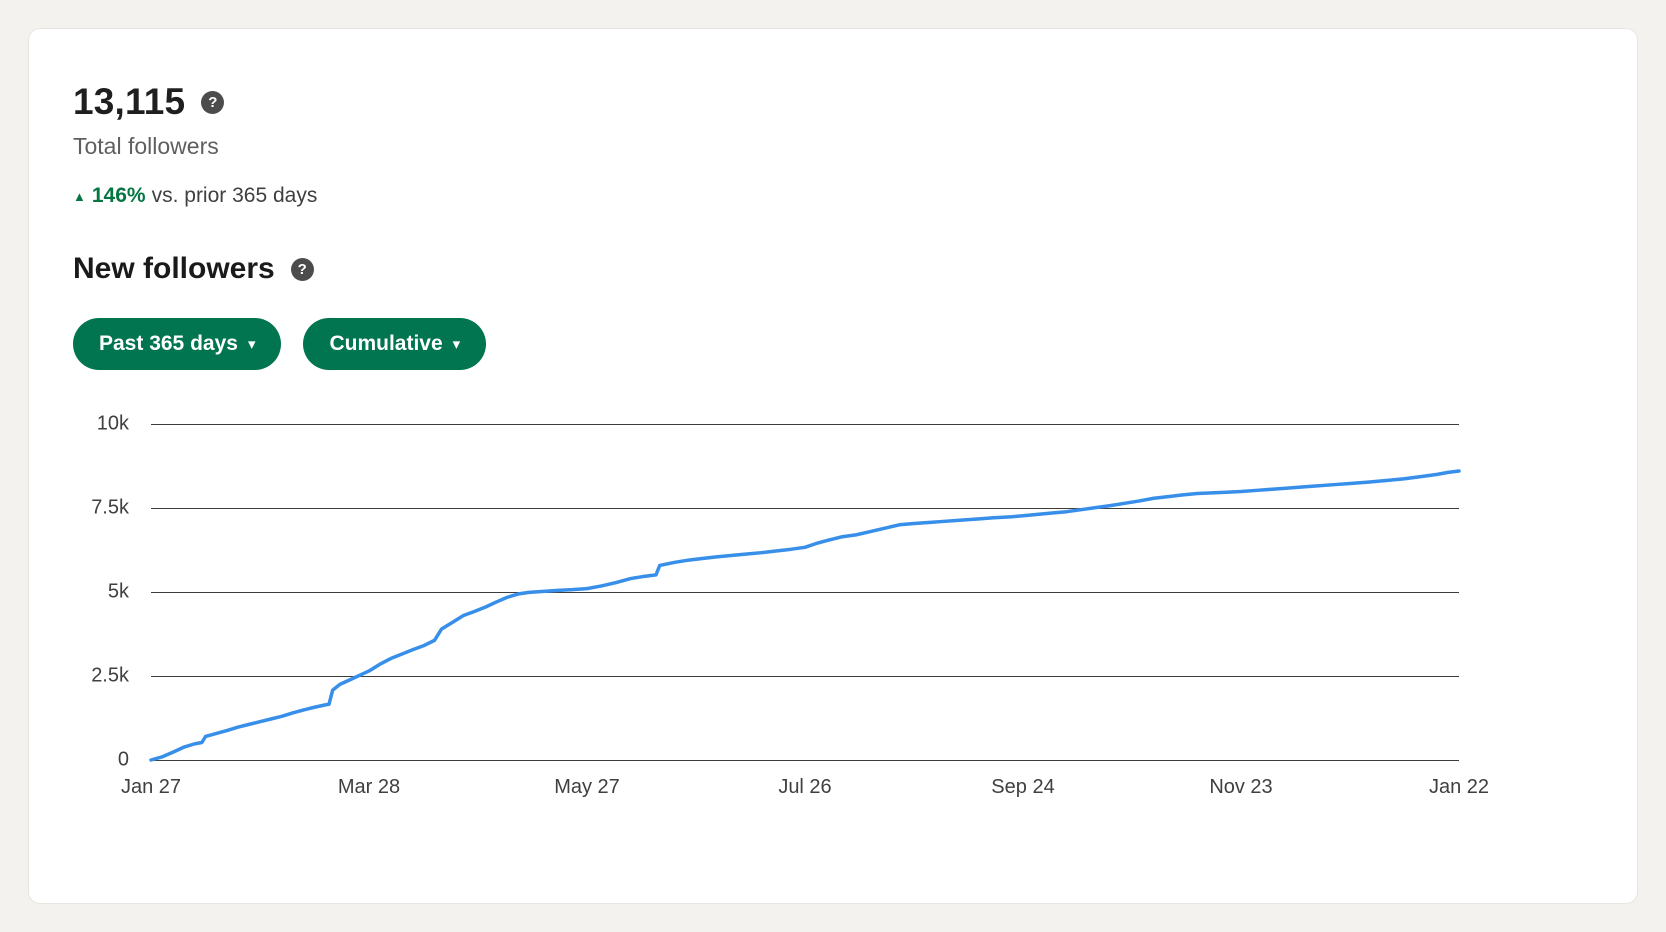  Describe the element at coordinates (587, 787) in the screenshot. I see `x-axis-tick-label: May 27` at that location.